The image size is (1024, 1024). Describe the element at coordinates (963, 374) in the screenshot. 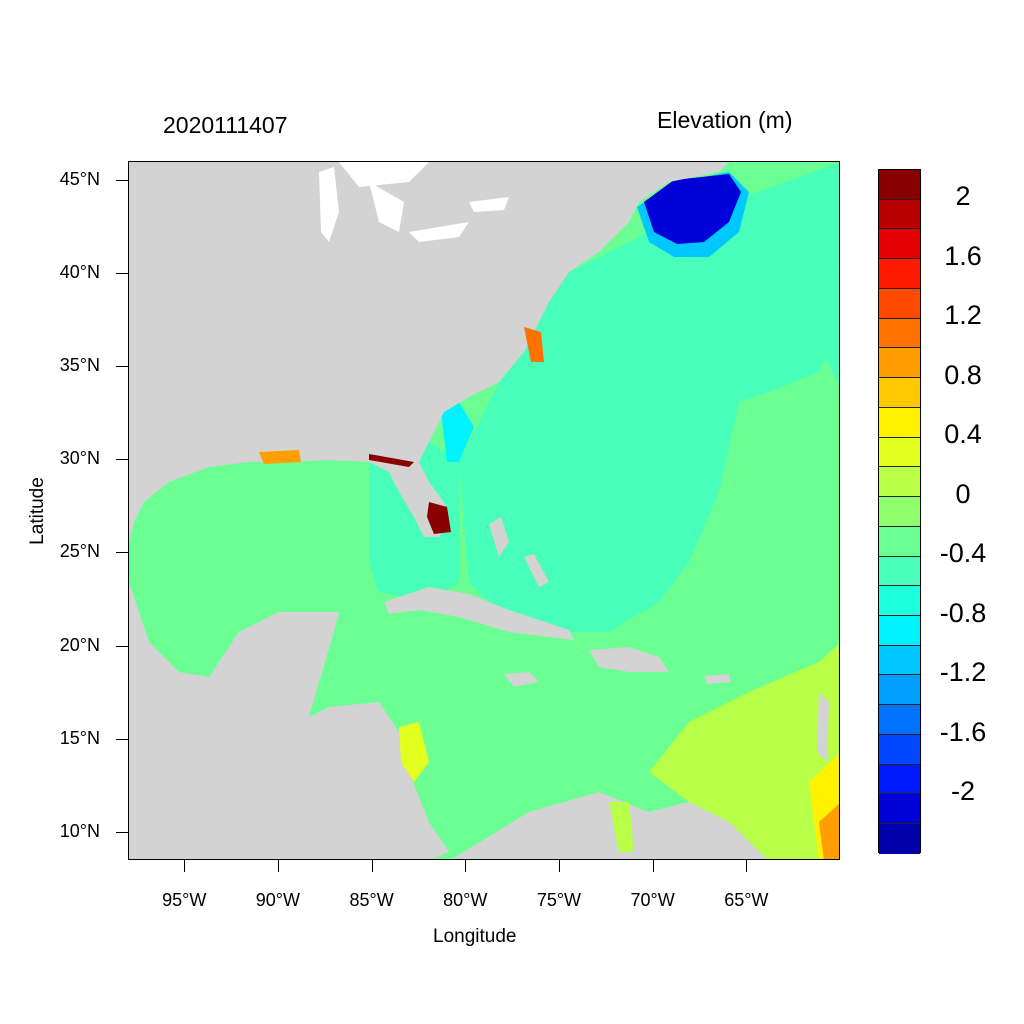

I see `colorbar-label: 0.8` at that location.